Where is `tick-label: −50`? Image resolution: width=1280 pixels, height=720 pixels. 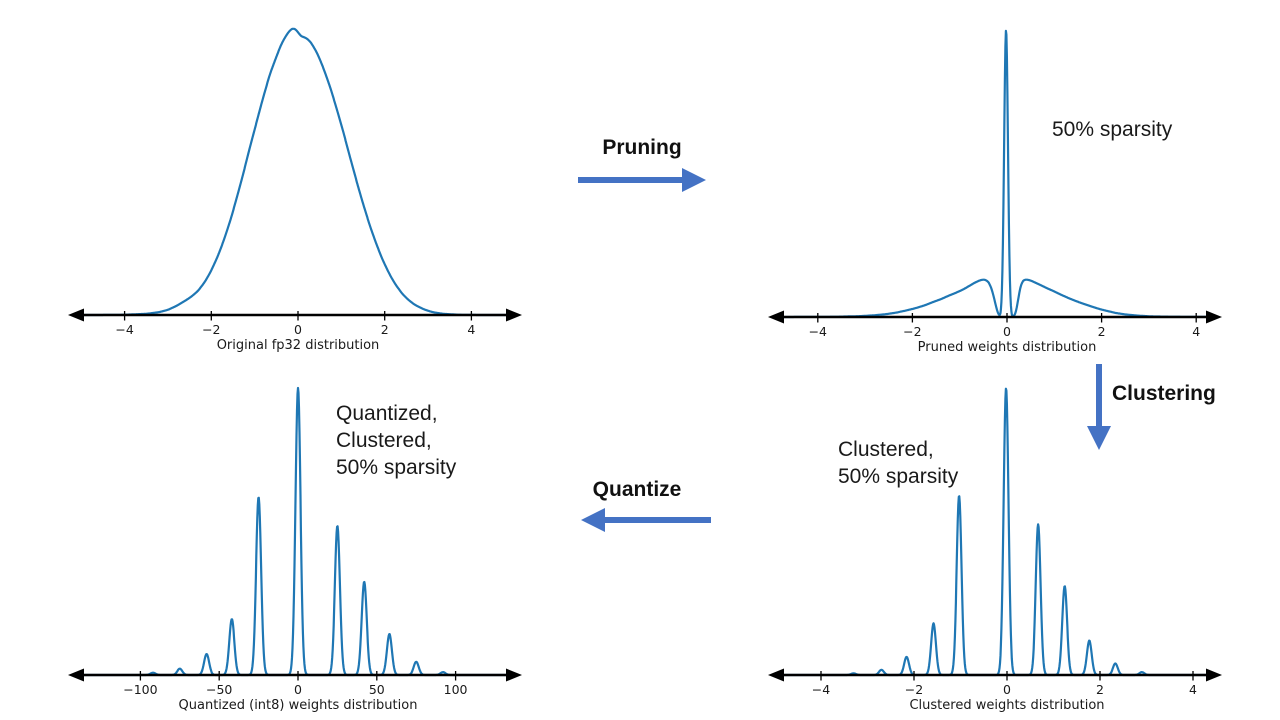
tick-label: −50 is located at coordinates (219, 689).